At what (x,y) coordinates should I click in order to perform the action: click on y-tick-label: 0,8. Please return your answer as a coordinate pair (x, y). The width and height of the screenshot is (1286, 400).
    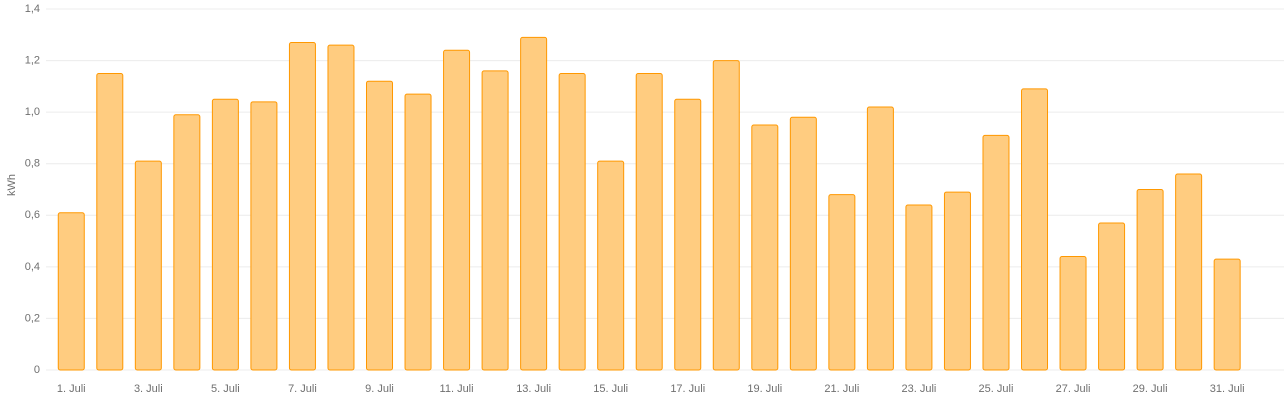
    Looking at the image, I should click on (32, 164).